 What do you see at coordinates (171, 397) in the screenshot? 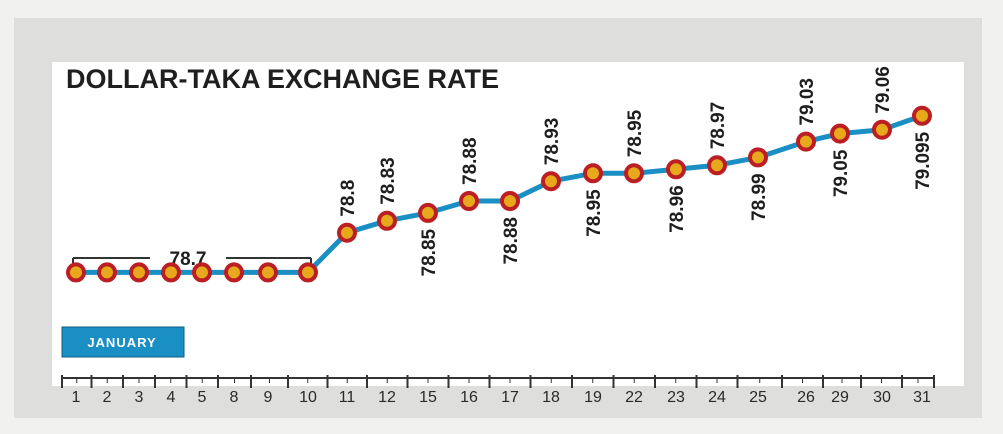
I see `x-tick-label: 4` at bounding box center [171, 397].